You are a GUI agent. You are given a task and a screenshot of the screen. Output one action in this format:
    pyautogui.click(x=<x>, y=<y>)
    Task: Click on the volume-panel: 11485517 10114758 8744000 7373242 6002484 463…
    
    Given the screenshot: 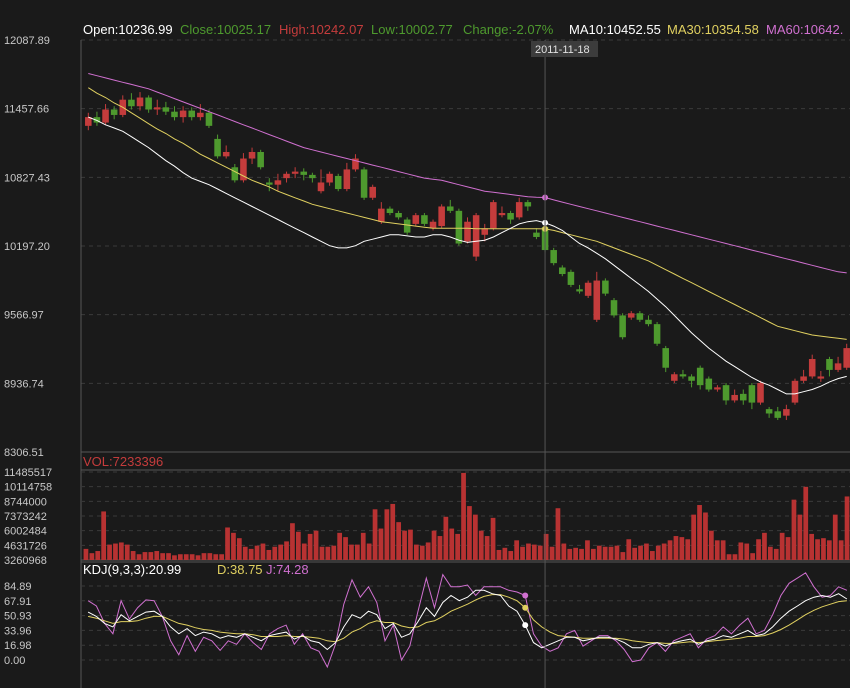 What is the action you would take?
    pyautogui.click(x=427, y=517)
    